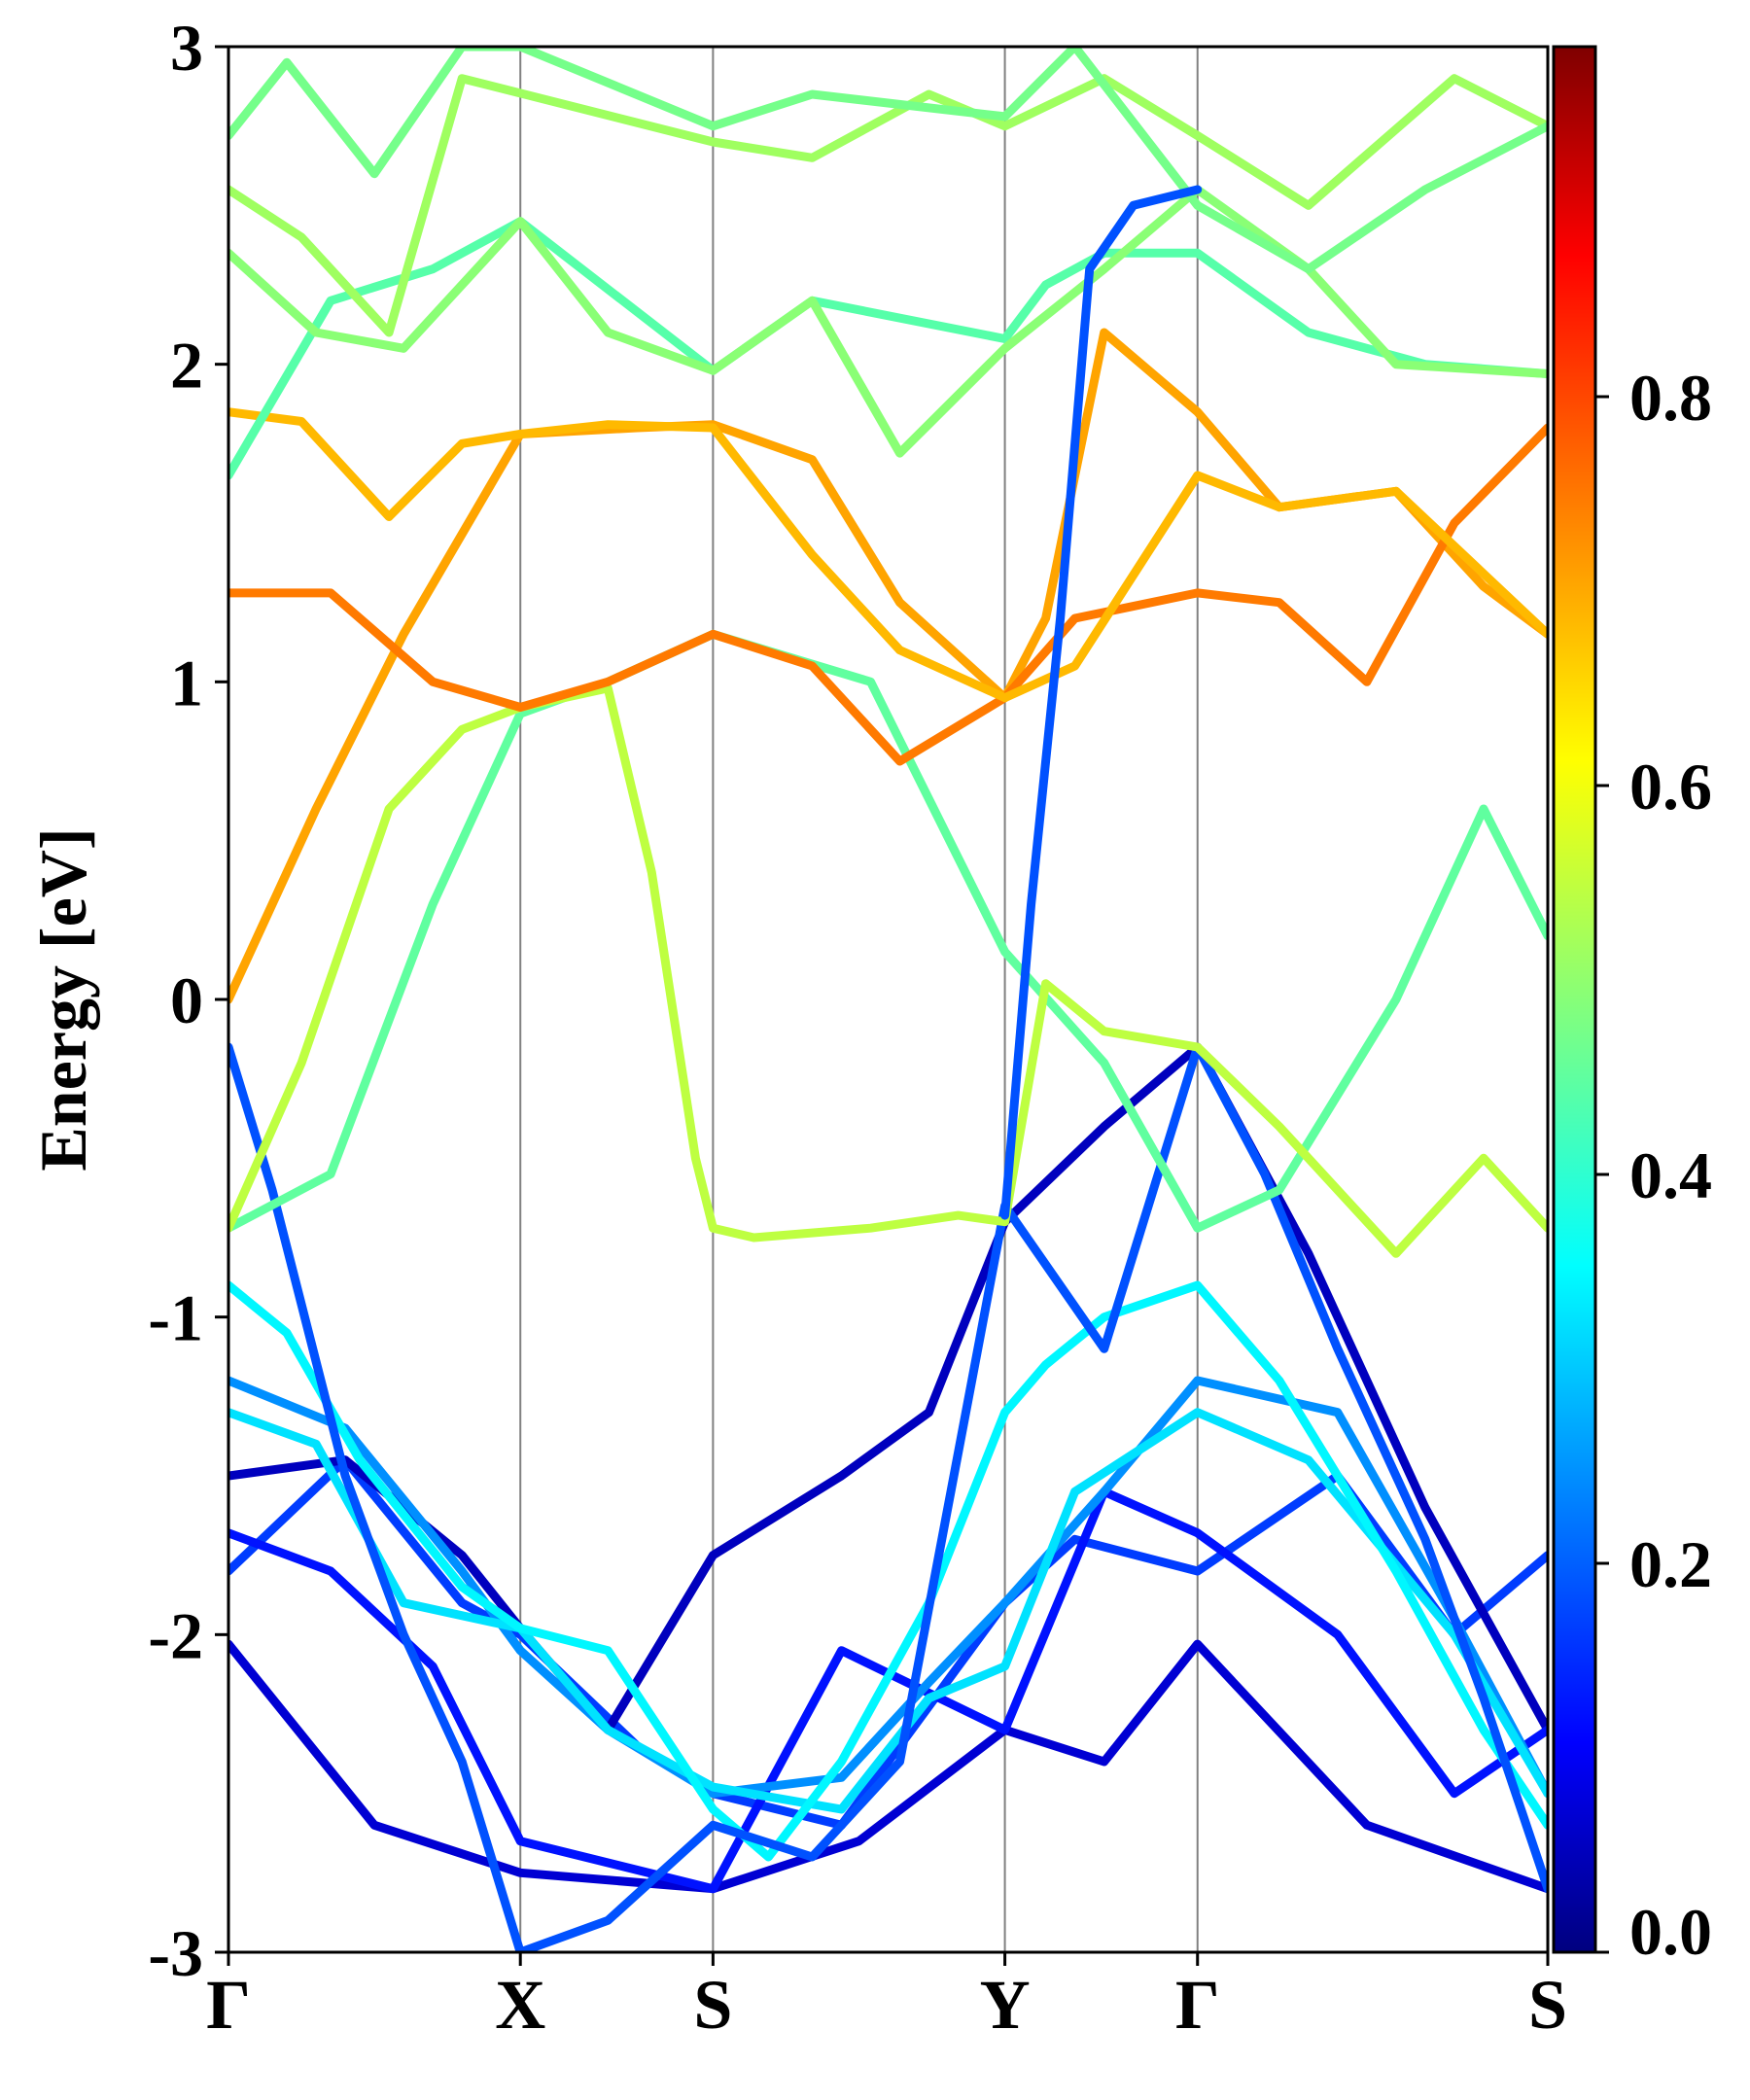  I want to click on y-tick-label: 3, so click(186, 48).